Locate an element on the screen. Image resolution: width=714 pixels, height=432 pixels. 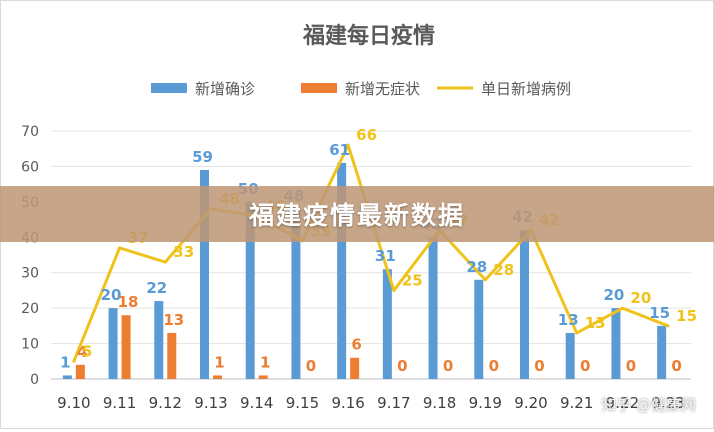
legend-label: 单日新增病例 is located at coordinates (526, 89).